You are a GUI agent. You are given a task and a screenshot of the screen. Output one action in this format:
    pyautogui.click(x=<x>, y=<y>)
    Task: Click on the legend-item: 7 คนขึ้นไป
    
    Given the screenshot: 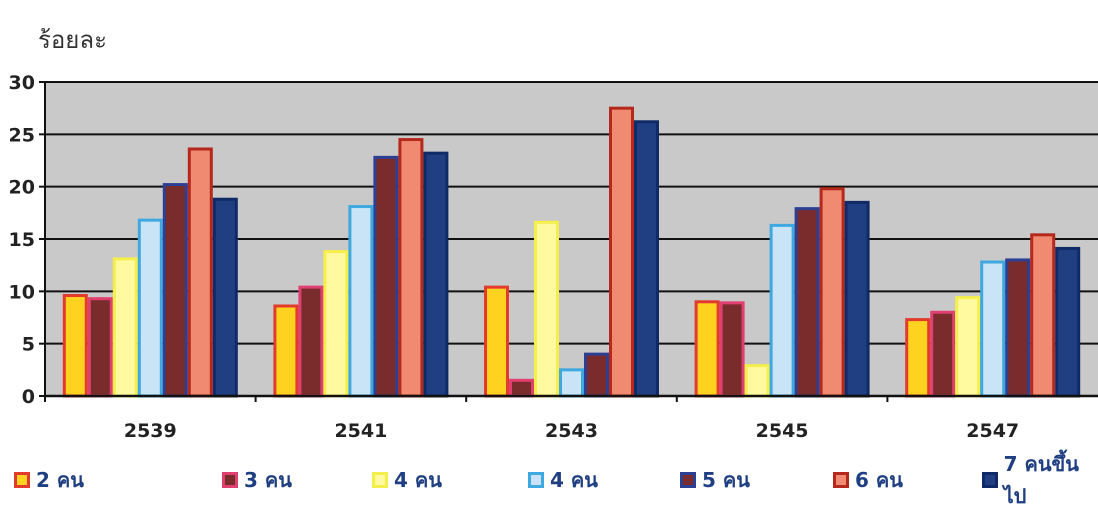 What is the action you would take?
    pyautogui.click(x=1040, y=480)
    